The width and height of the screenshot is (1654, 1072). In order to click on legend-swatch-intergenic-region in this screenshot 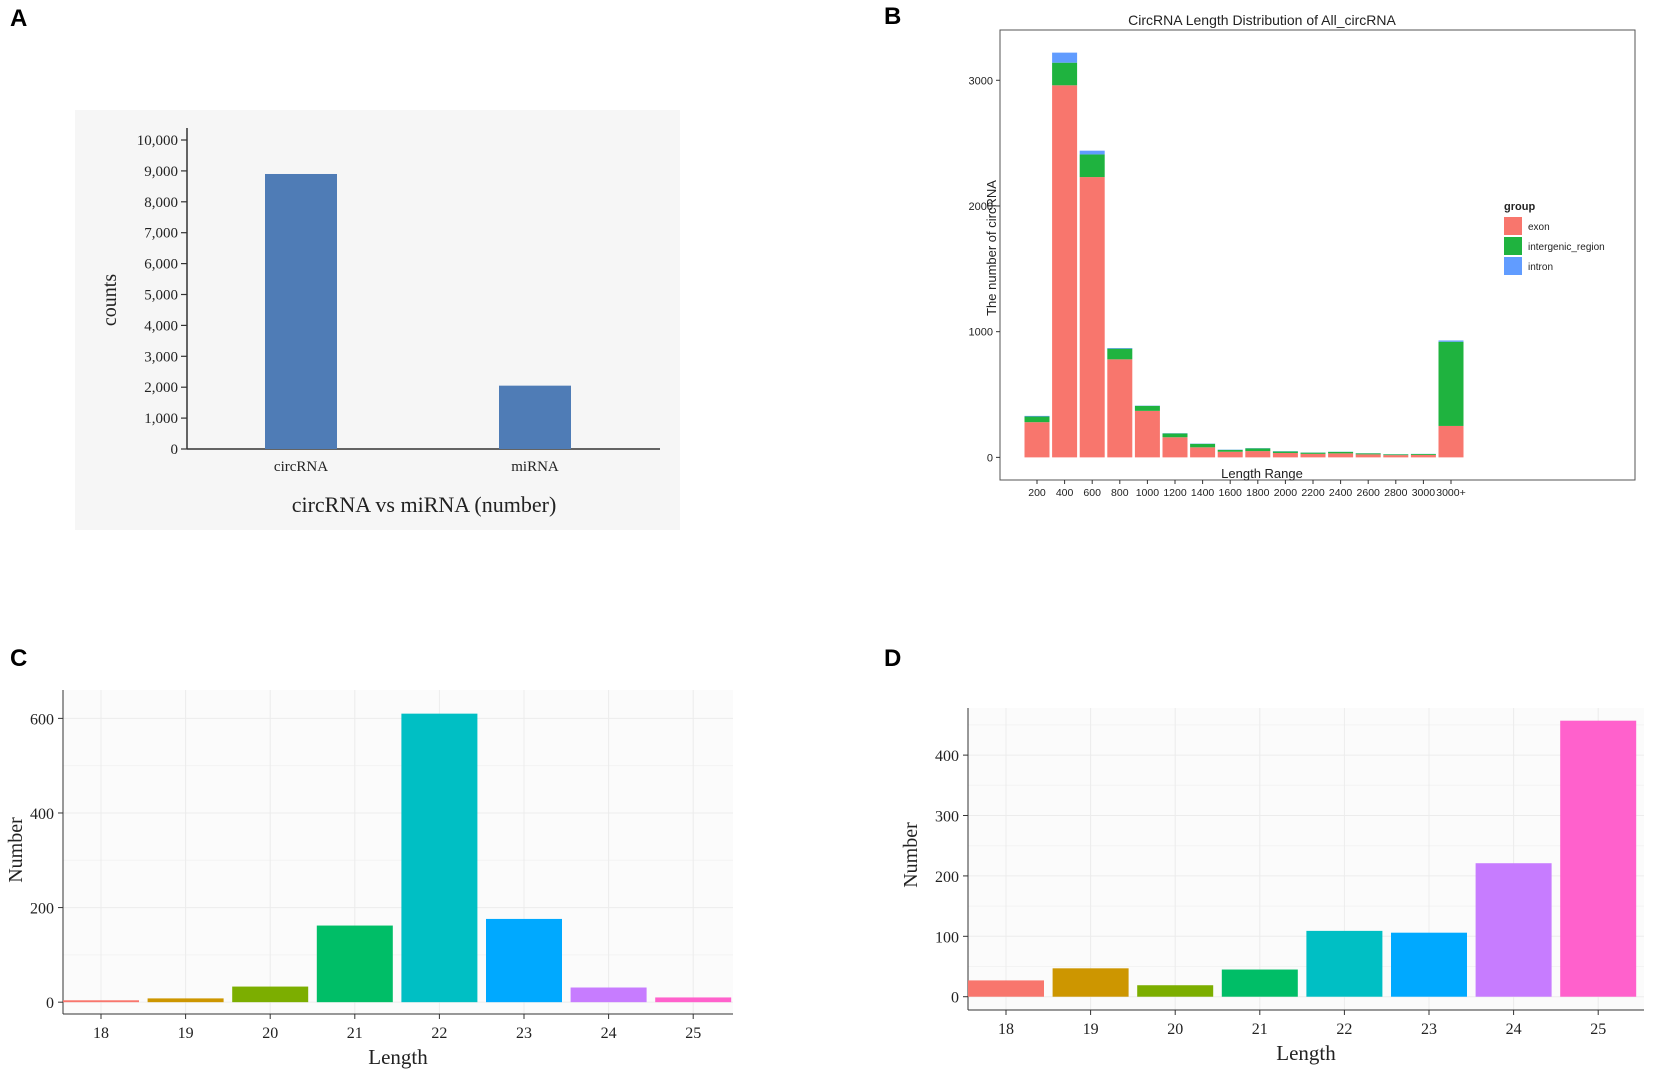, I will do `click(1513, 246)`.